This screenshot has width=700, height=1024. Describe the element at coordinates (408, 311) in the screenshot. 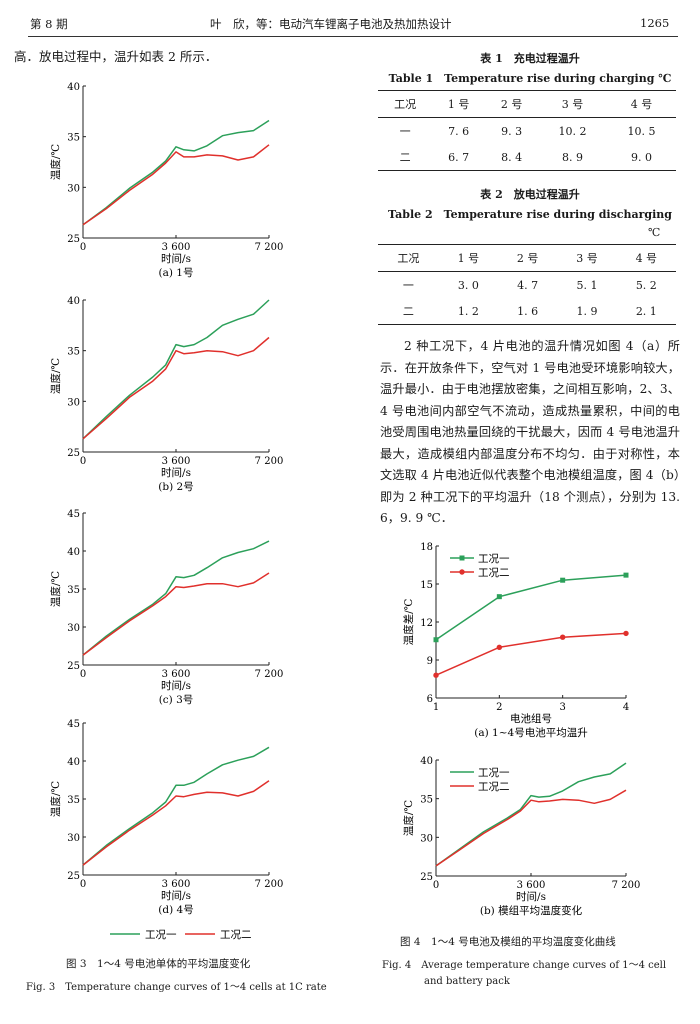

I see `table-cell: 二` at that location.